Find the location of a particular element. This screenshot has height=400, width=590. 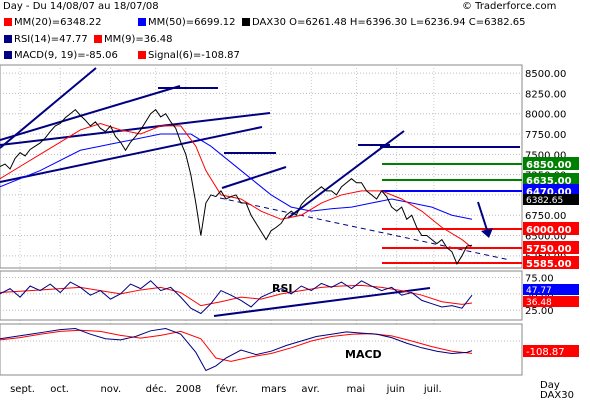

level-label-6470: 6470.00 is located at coordinates (549, 192).